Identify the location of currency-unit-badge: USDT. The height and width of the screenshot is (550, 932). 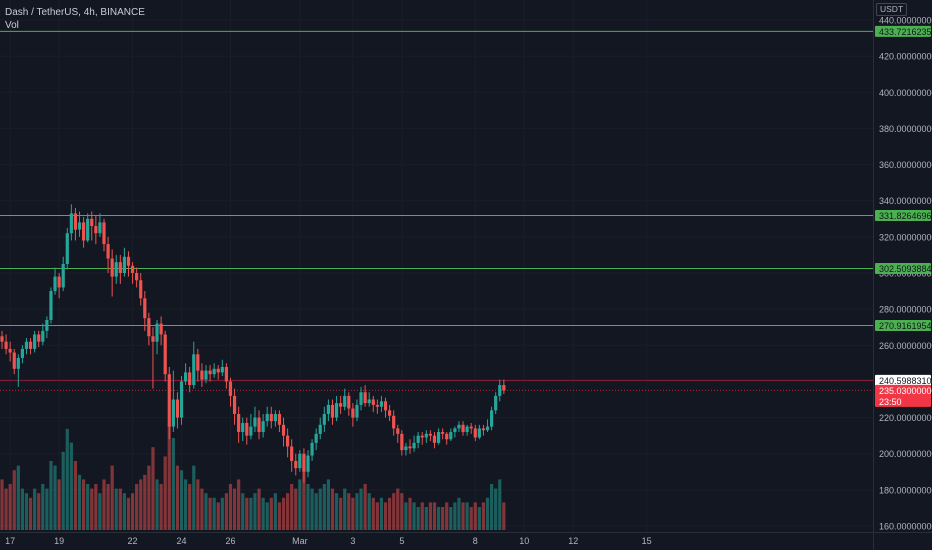
(892, 9).